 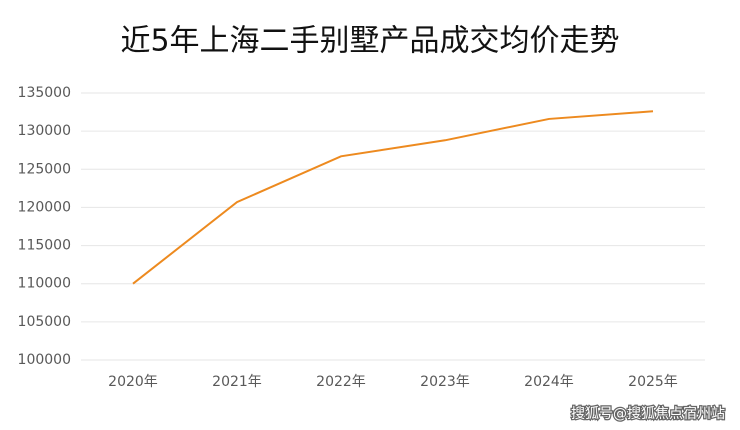 I want to click on y-tick-label: 125000, so click(x=44, y=169).